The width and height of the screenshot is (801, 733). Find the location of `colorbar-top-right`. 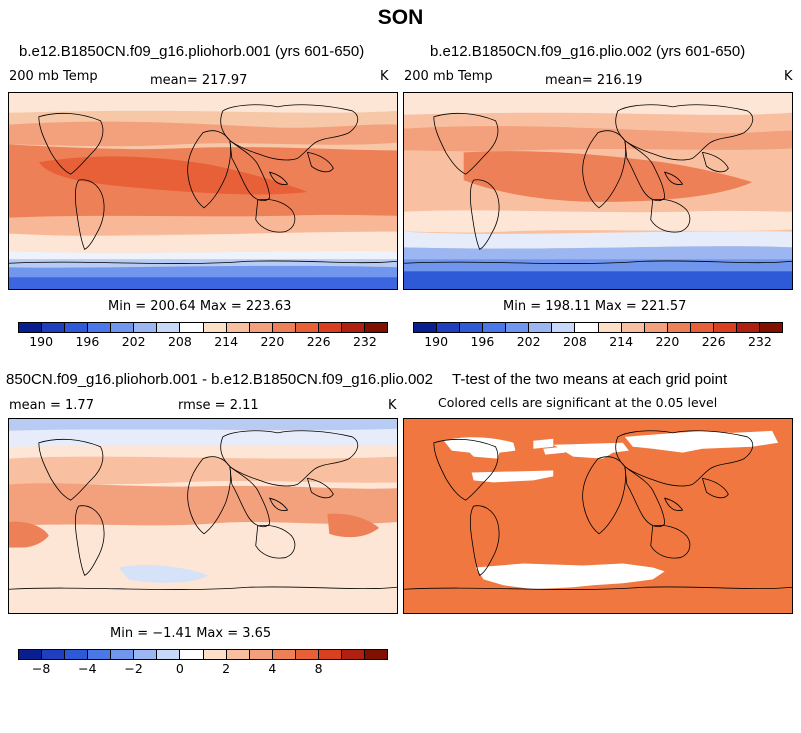

colorbar-top-right is located at coordinates (598, 327).